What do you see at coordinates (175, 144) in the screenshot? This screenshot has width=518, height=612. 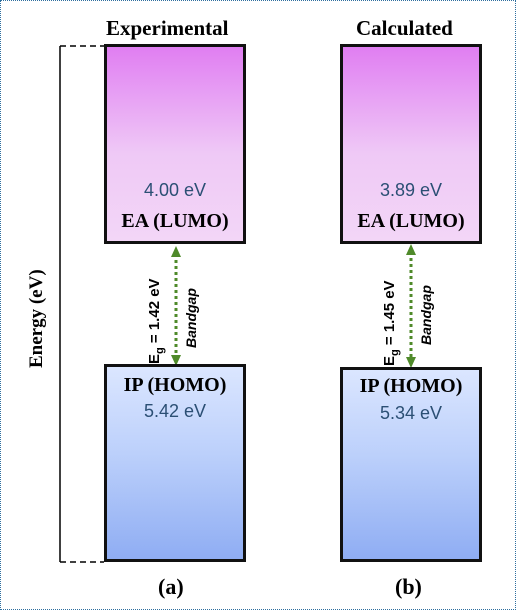 I see `lumo-box-a: 4.00 eV EA (LUMO)` at bounding box center [175, 144].